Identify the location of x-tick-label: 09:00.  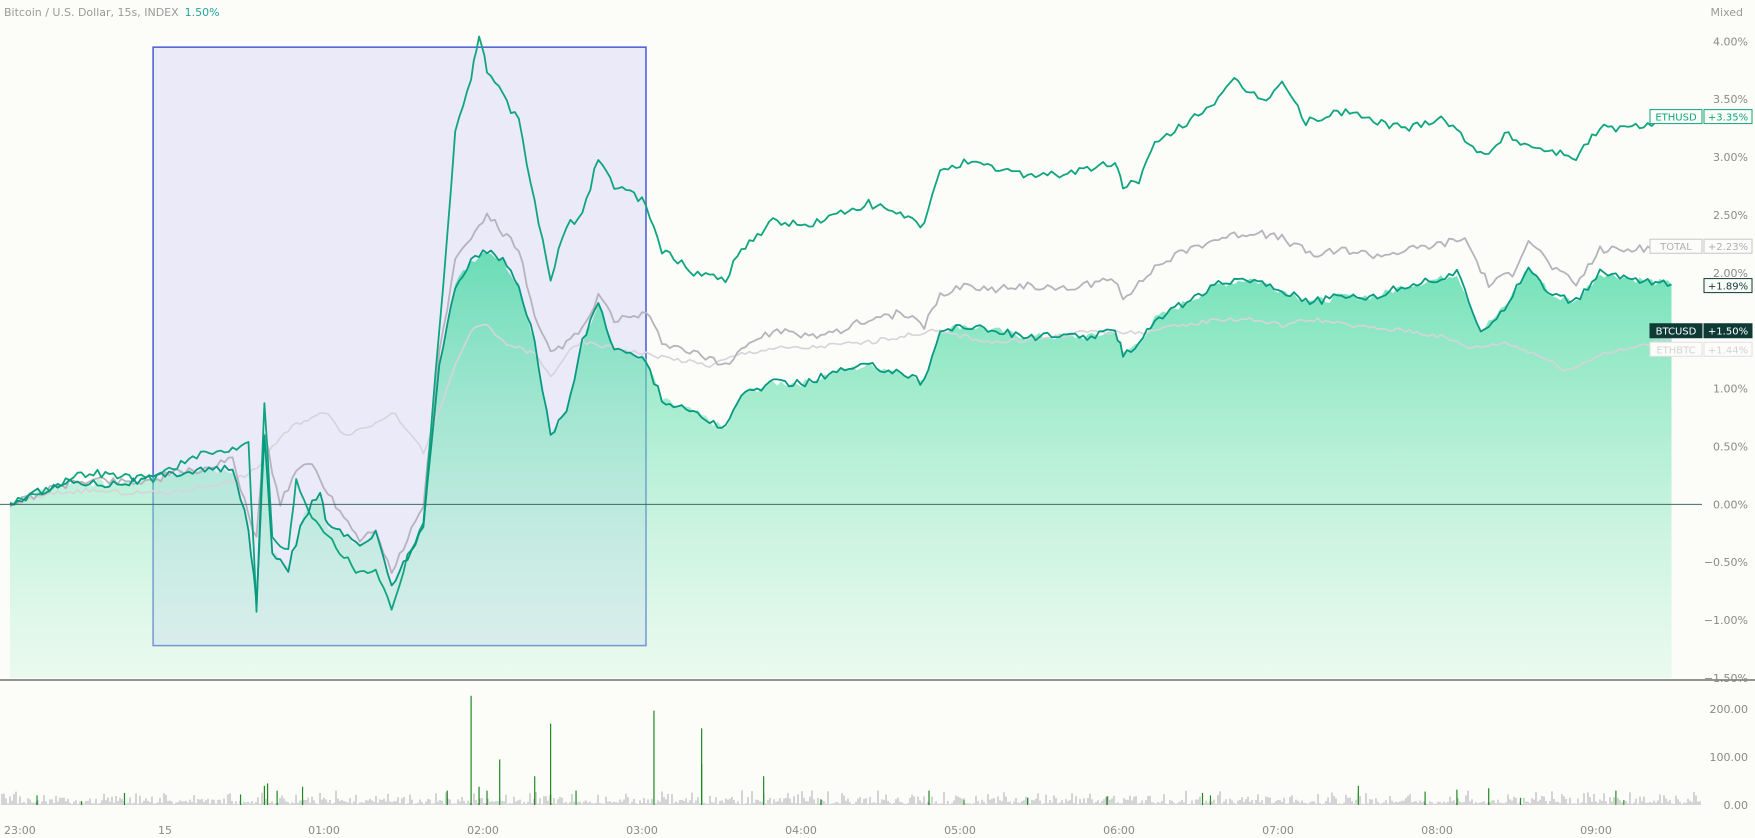
(1596, 830).